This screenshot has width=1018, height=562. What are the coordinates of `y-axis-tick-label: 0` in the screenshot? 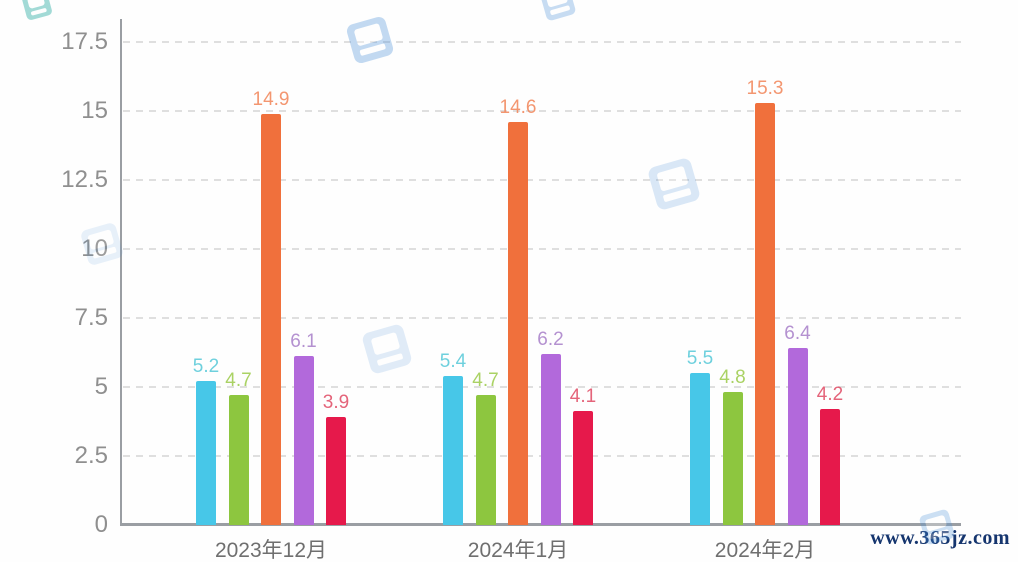 It's located at (101, 524).